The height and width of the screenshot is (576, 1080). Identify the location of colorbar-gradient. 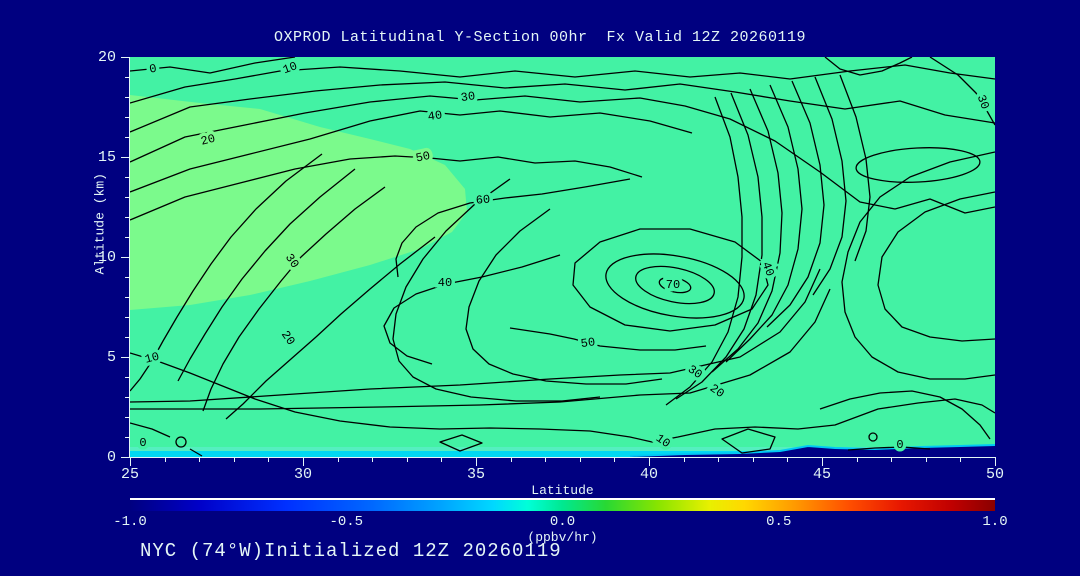
(562, 505).